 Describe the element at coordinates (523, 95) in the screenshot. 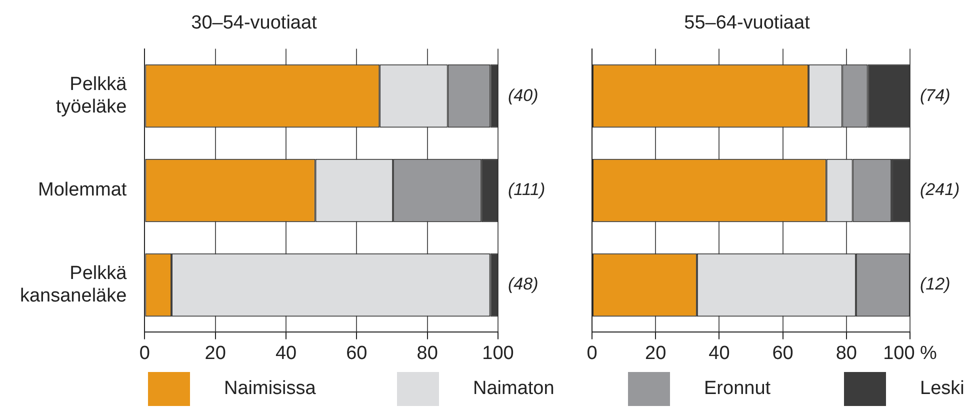

I see `text: (40)` at that location.